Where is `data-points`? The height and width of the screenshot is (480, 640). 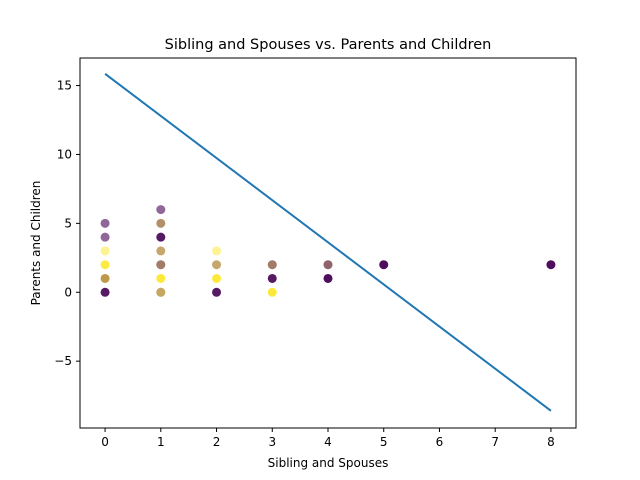 data-points is located at coordinates (328, 251).